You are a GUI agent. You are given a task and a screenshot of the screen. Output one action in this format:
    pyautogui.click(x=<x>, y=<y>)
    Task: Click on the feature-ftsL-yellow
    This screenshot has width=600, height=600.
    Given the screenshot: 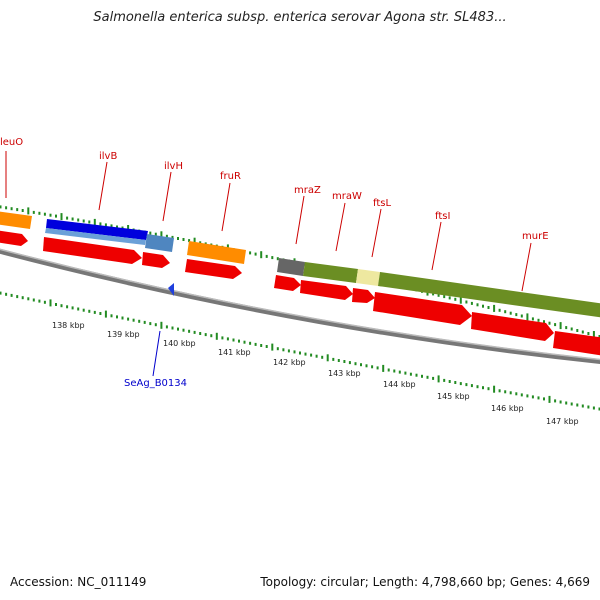 What is the action you would take?
    pyautogui.click(x=368, y=277)
    